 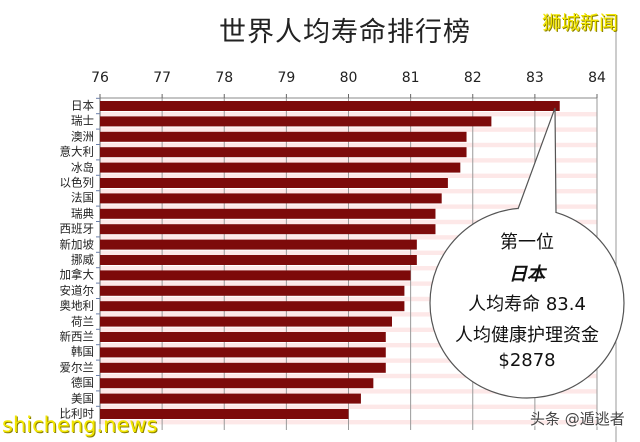 What do you see at coordinates (82, 320) in the screenshot?
I see `category-label: 荷兰` at bounding box center [82, 320].